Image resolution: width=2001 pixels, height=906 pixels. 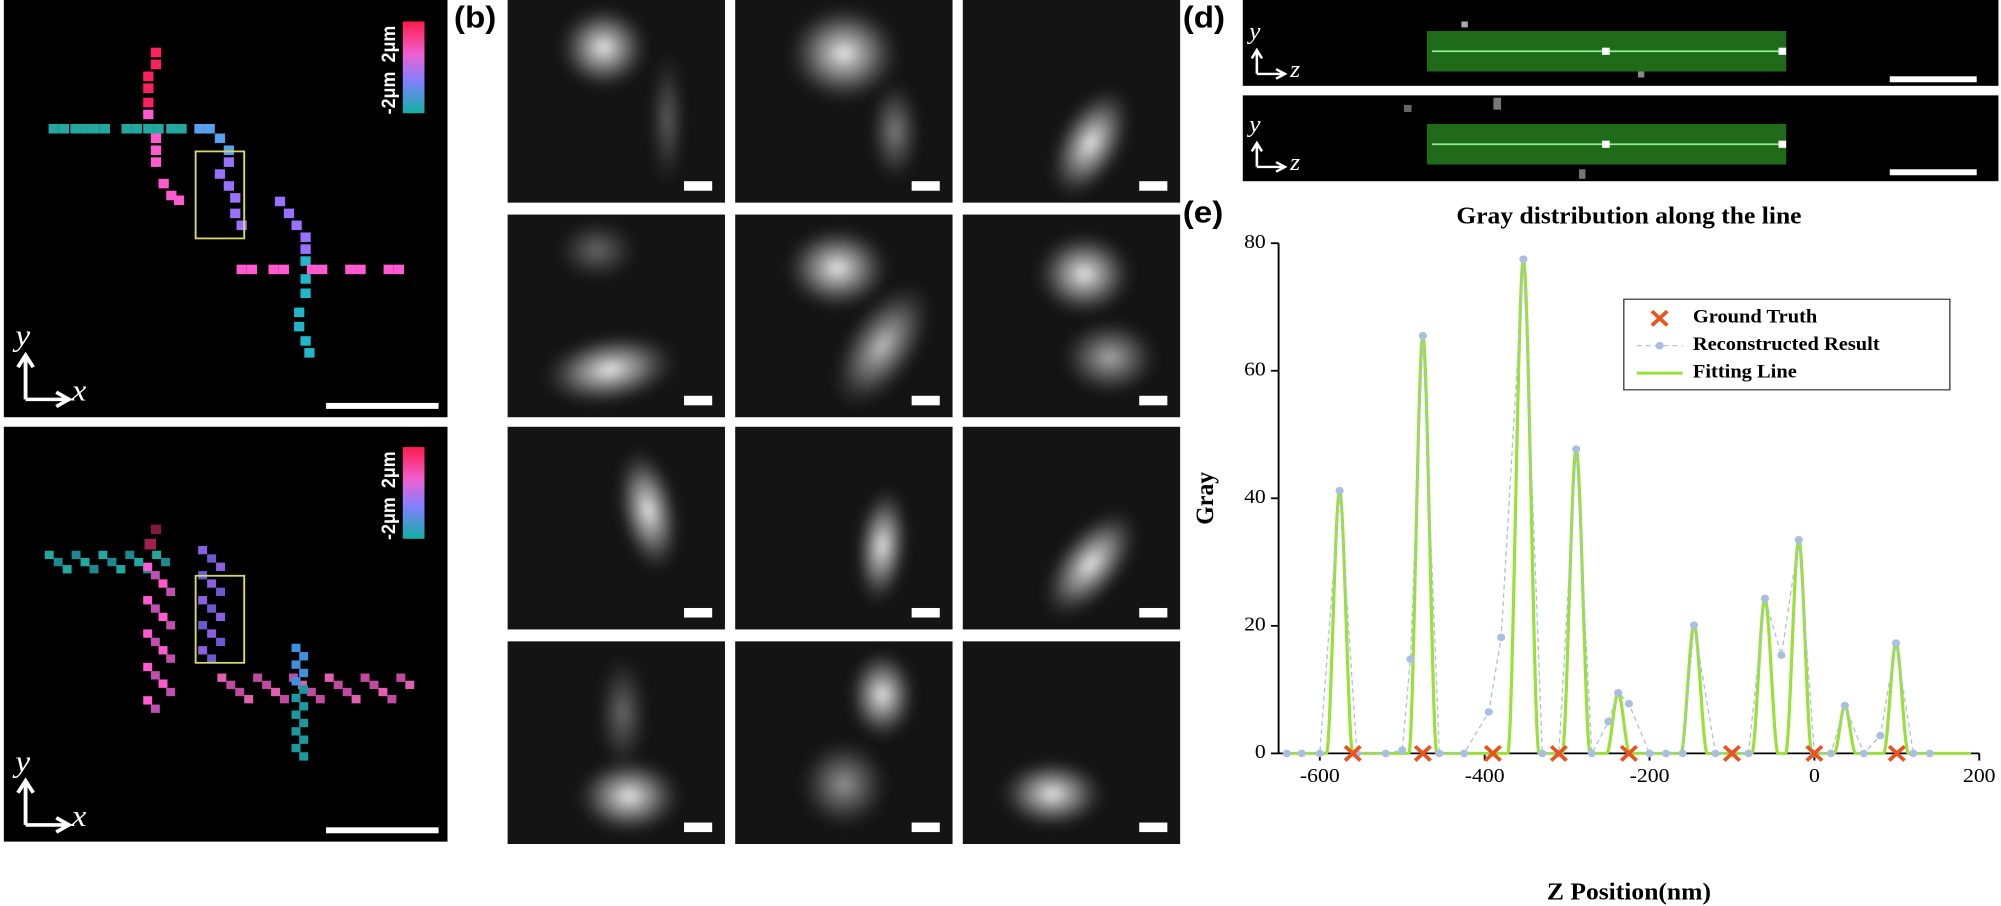 I want to click on trajectory-pixels, so click(x=226, y=202).